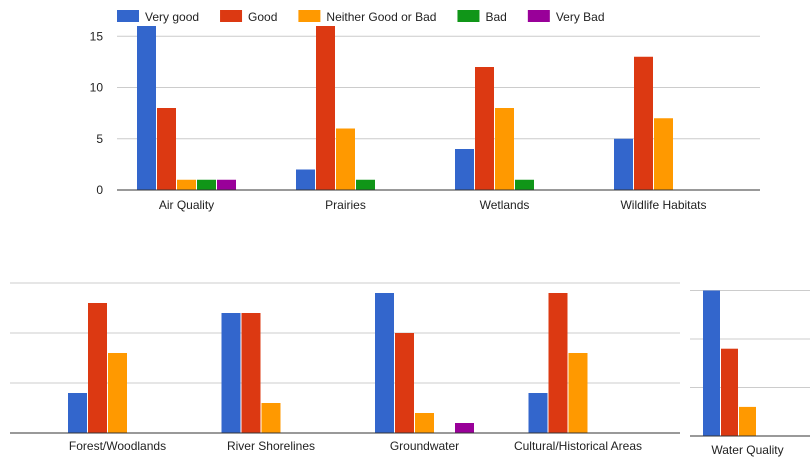 The height and width of the screenshot is (458, 810). What do you see at coordinates (505, 205) in the screenshot?
I see `x-tick-label-0-2: Wetlands` at bounding box center [505, 205].